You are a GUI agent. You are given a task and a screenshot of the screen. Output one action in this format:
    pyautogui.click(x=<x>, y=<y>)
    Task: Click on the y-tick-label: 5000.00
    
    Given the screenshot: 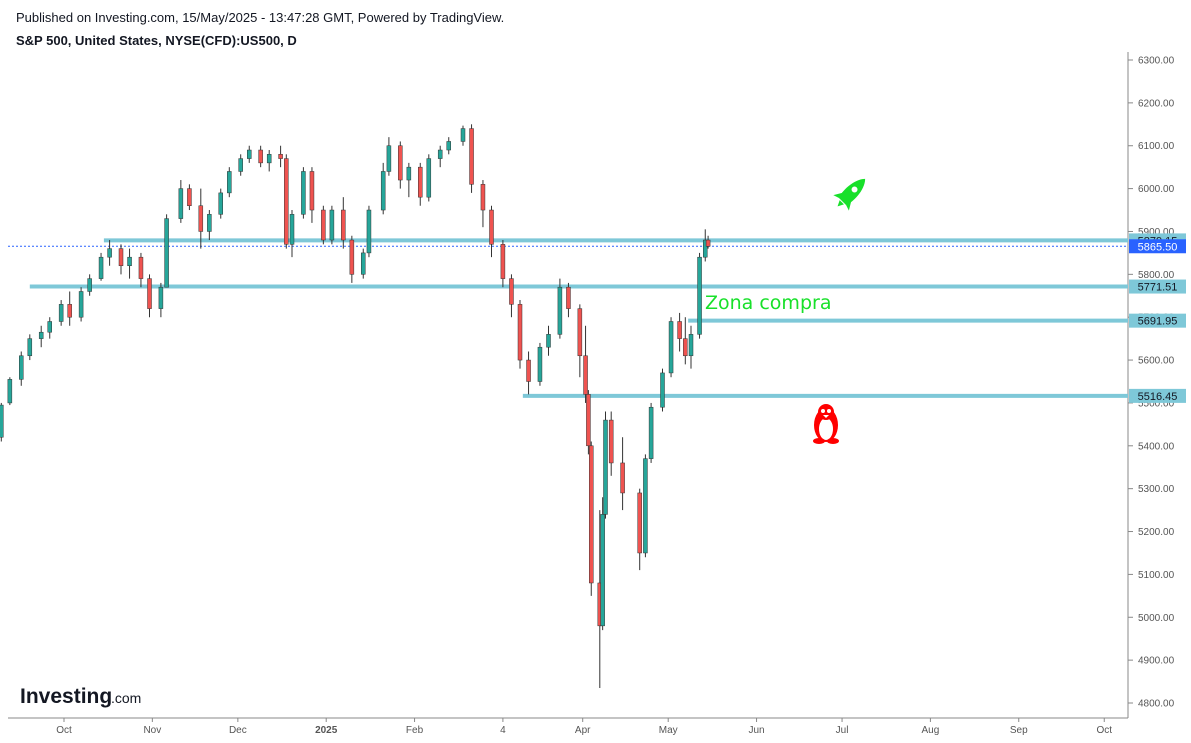 What is the action you would take?
    pyautogui.click(x=1156, y=618)
    